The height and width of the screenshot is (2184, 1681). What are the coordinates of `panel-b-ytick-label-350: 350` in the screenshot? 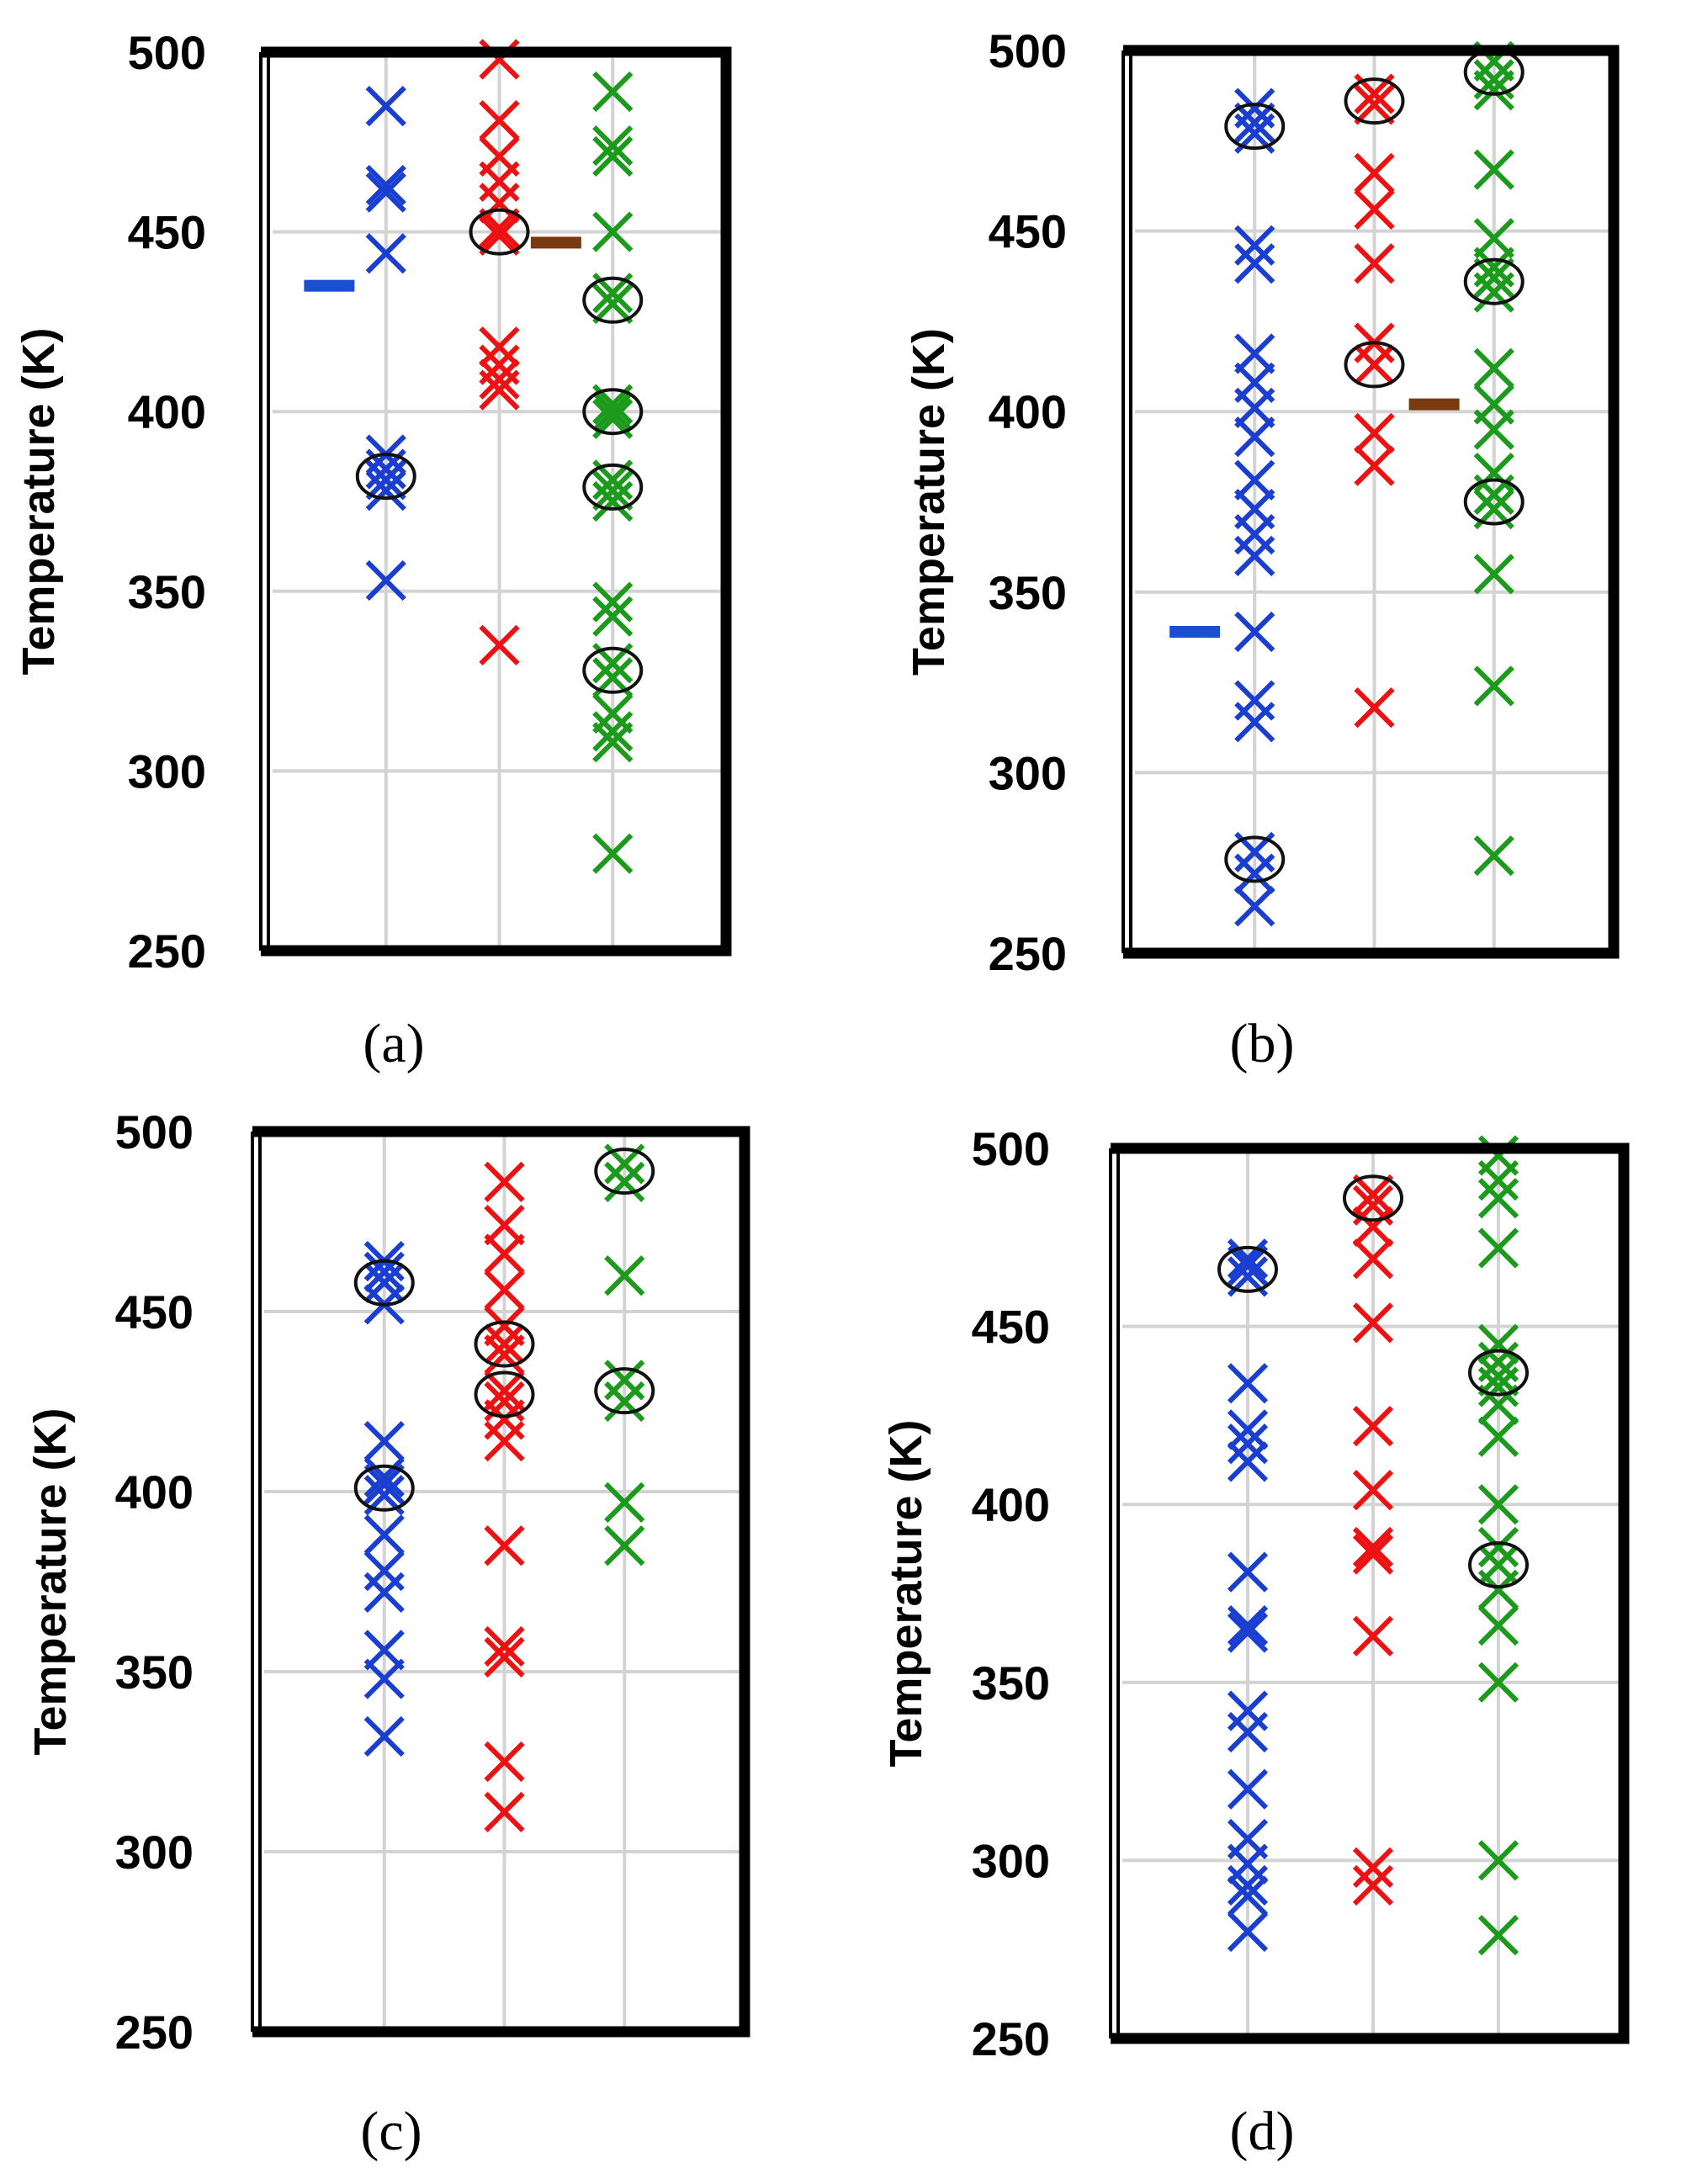 It's located at (1028, 592).